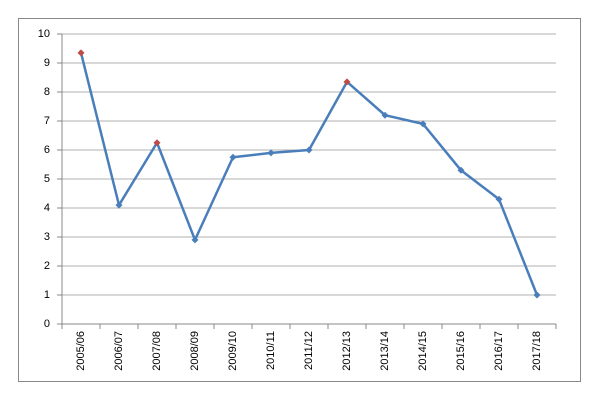  Describe the element at coordinates (47, 295) in the screenshot. I see `y-tick-label: 1` at that location.